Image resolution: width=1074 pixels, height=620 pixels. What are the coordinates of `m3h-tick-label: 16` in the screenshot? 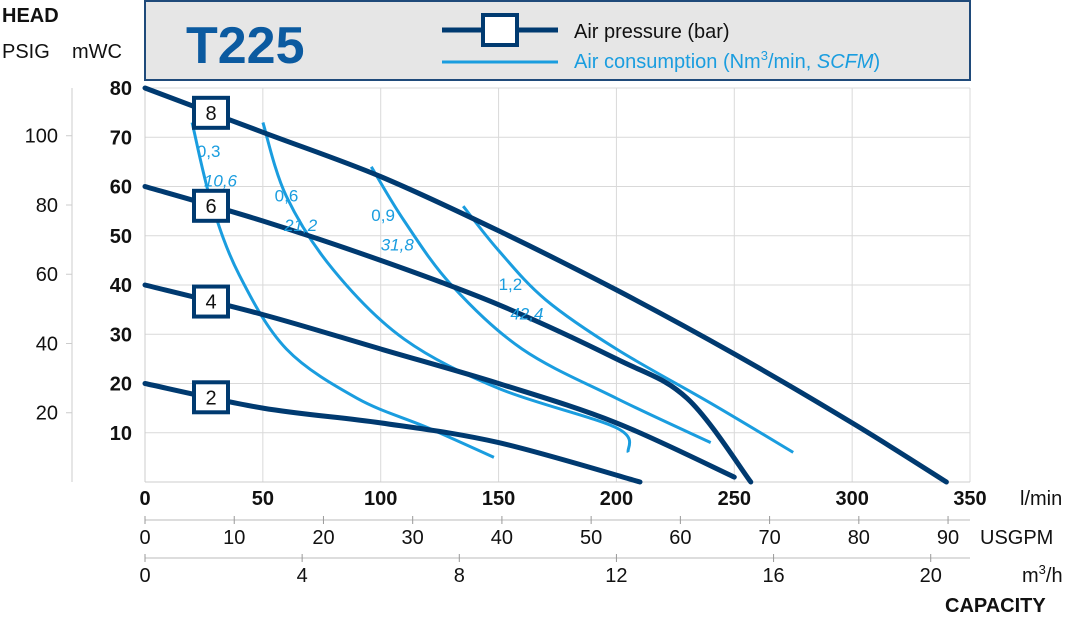 It's located at (773, 576).